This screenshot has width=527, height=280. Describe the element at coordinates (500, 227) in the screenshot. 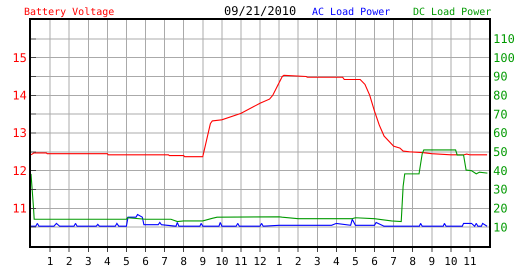

I see `y2-tick-label: 10` at that location.